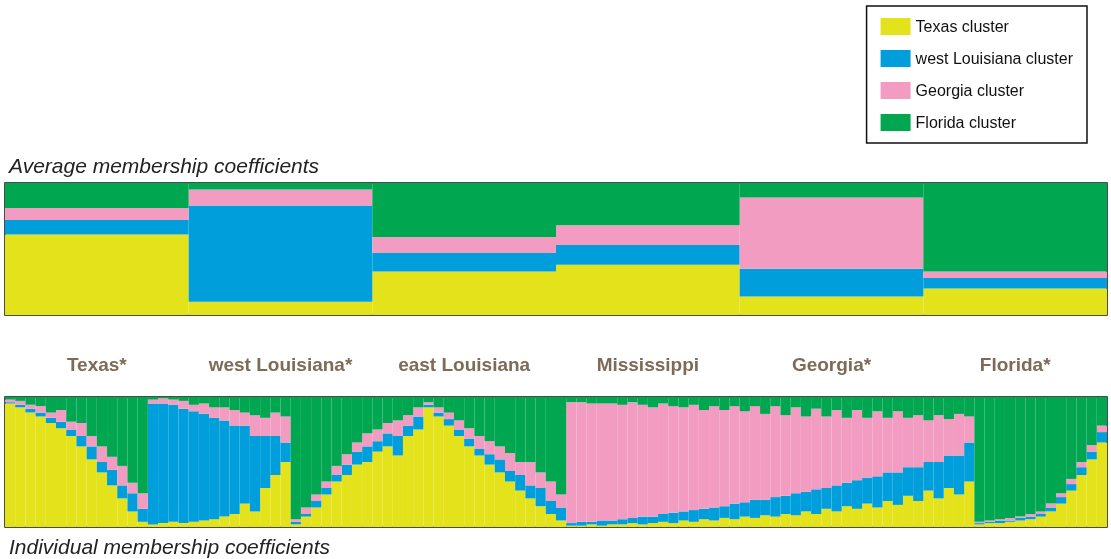 Image resolution: width=1111 pixels, height=559 pixels. What do you see at coordinates (966, 122) in the screenshot?
I see `legend-label: Florida cluster` at bounding box center [966, 122].